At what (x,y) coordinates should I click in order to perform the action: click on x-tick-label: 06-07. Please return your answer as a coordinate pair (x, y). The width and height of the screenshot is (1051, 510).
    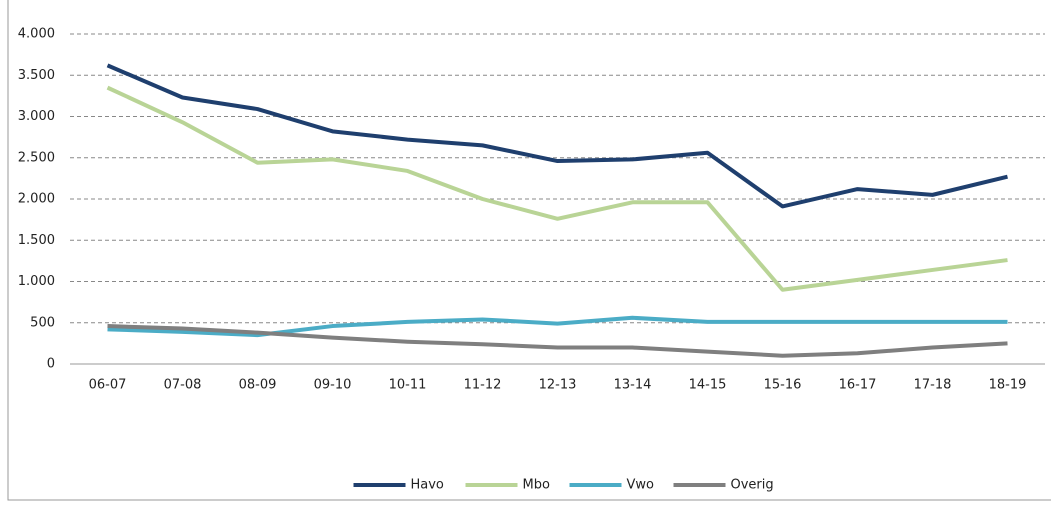
    Looking at the image, I should click on (108, 385).